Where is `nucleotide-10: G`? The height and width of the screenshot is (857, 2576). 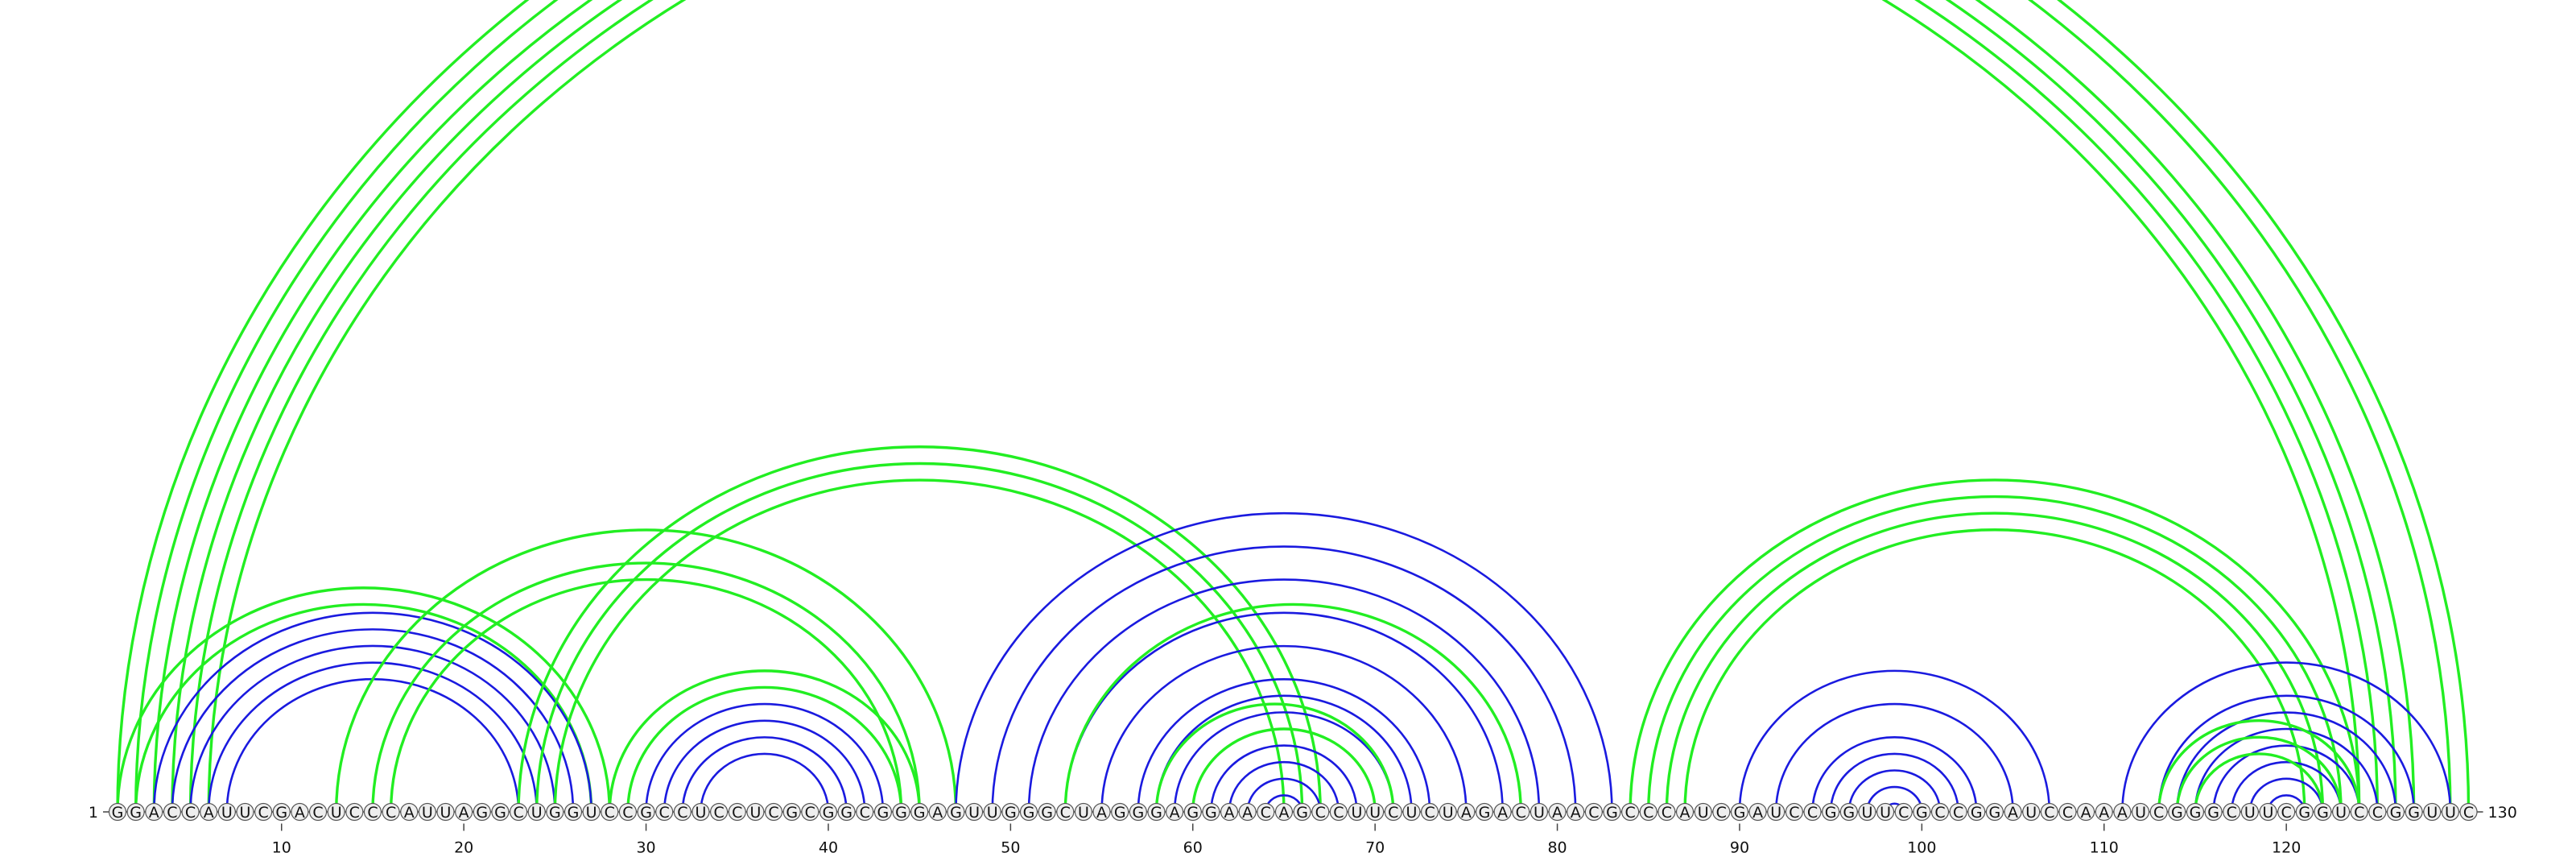 nucleotide-10: G is located at coordinates (281, 812).